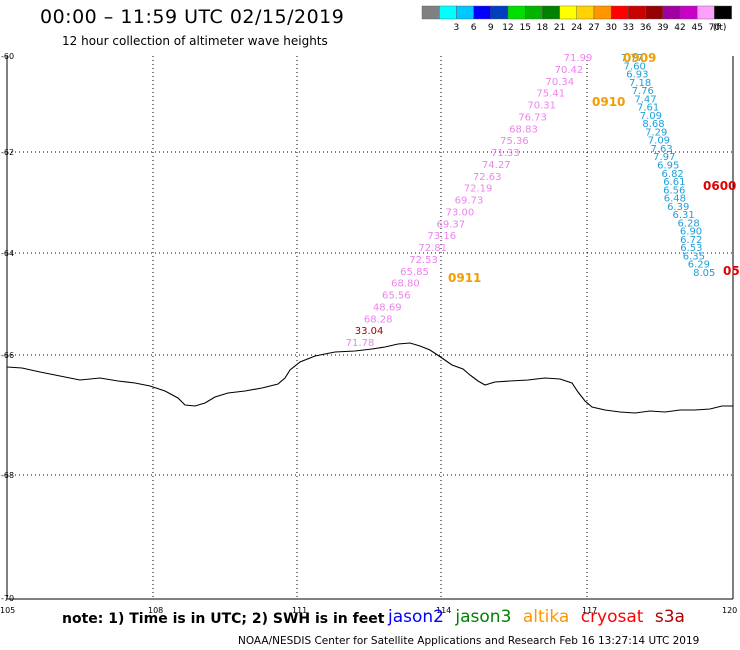 Image resolution: width=740 pixels, height=650 pixels. Describe the element at coordinates (577, 28) in the screenshot. I see `color-scale-tick-label: 24` at that location.